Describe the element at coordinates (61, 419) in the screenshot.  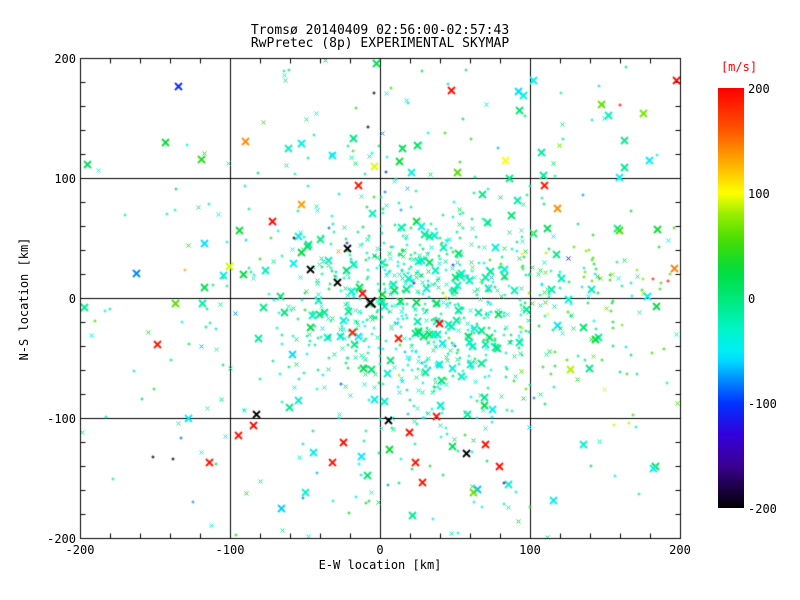
I see `y-tick-label: -100` at that location.